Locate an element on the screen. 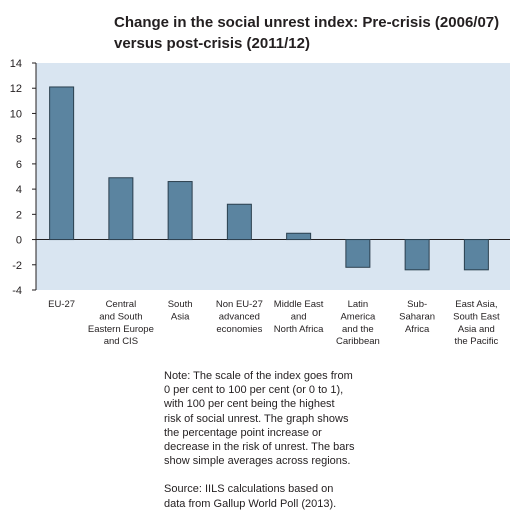  x-category-label-line: Africa is located at coordinates (417, 329).